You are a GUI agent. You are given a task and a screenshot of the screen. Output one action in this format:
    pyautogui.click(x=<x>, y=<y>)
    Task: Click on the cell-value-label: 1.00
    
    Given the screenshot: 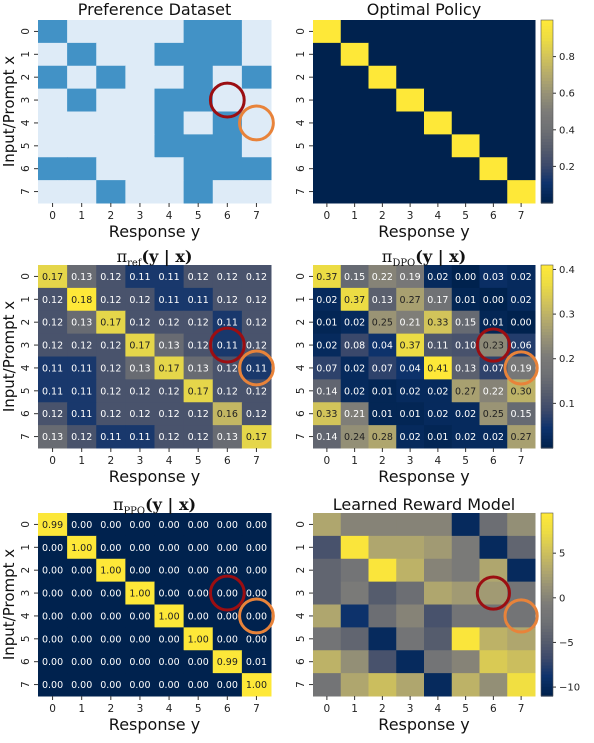 What is the action you would take?
    pyautogui.click(x=256, y=685)
    